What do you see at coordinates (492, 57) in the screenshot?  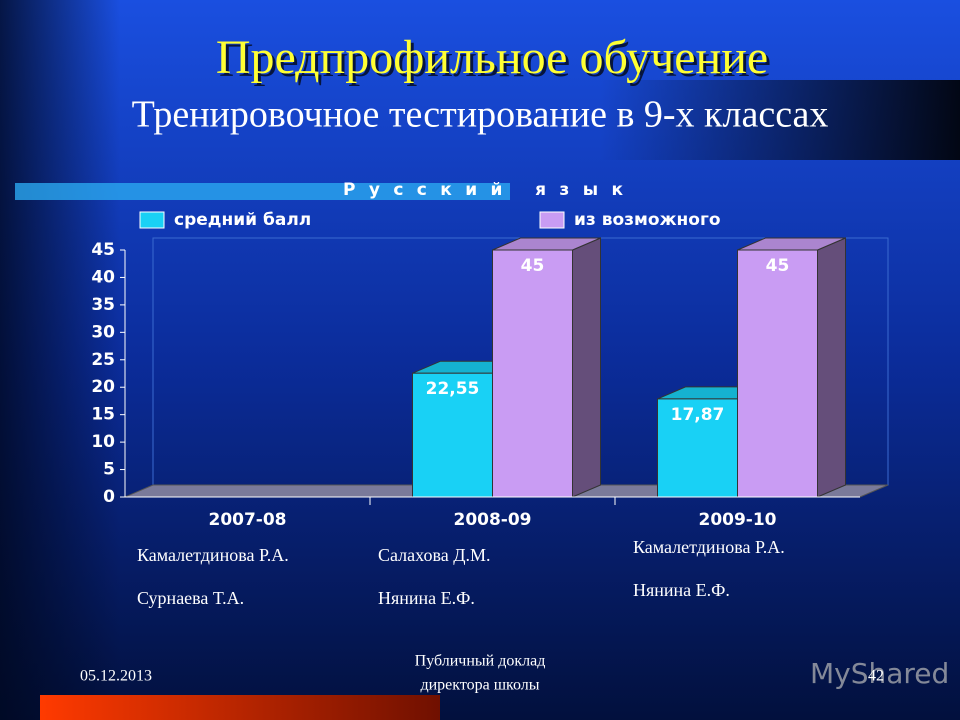 I see `slide-title: Предпрофильное обучение` at bounding box center [492, 57].